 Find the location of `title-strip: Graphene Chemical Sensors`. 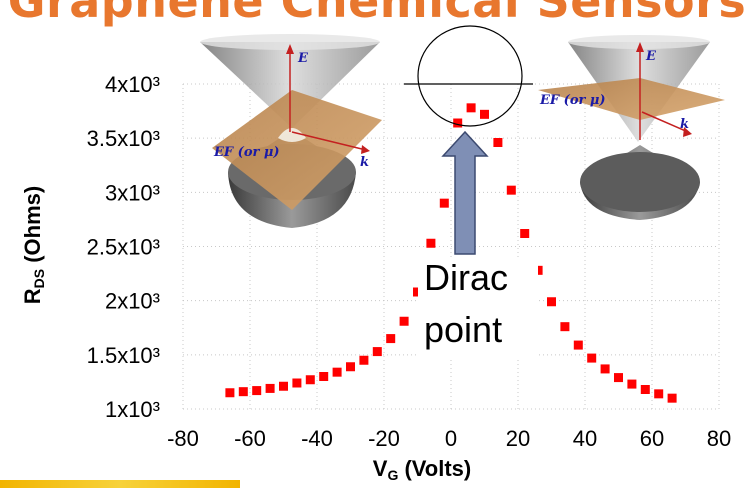

title-strip: Graphene Chemical Sensors is located at coordinates (377, 20).